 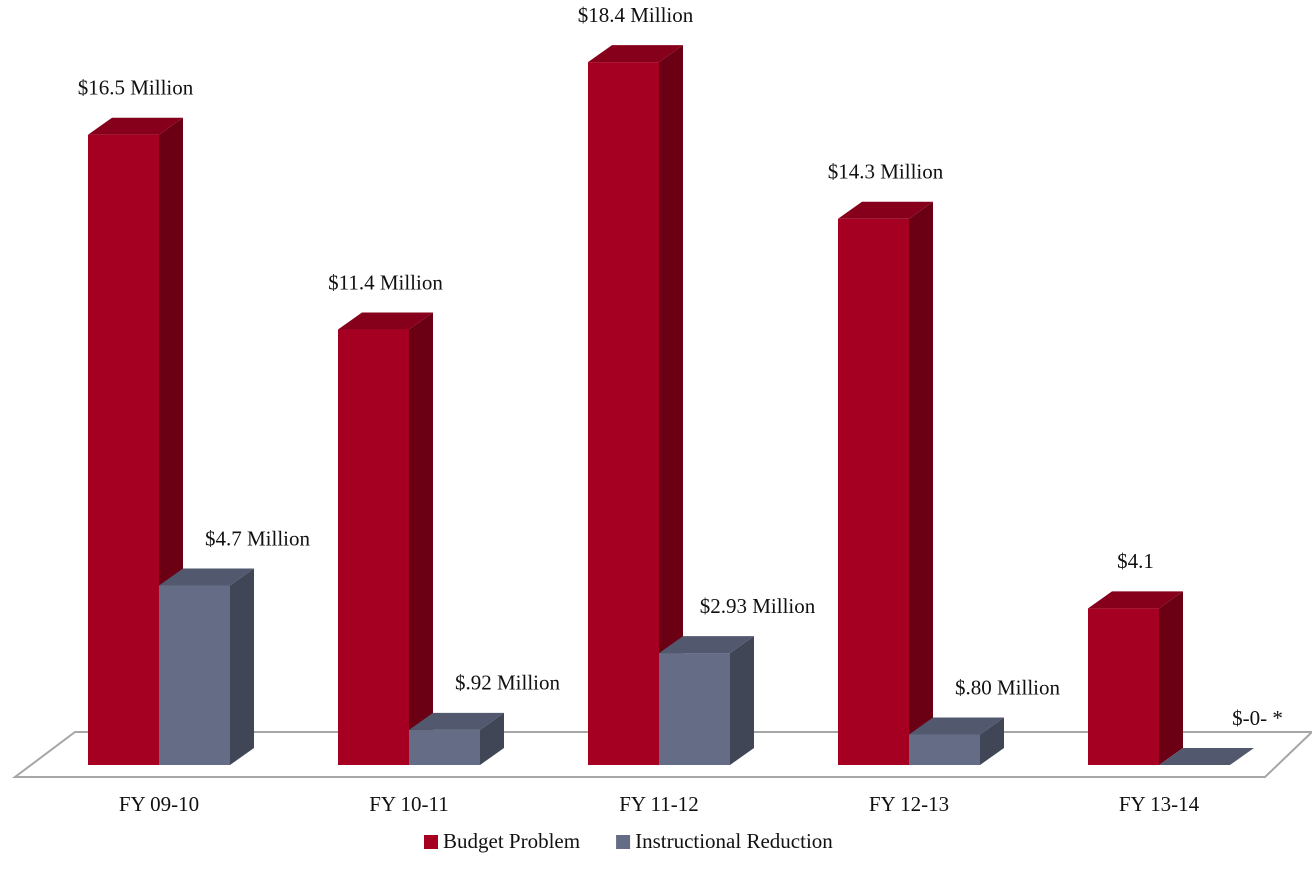 I want to click on value-label: $4.1, so click(x=1135, y=561).